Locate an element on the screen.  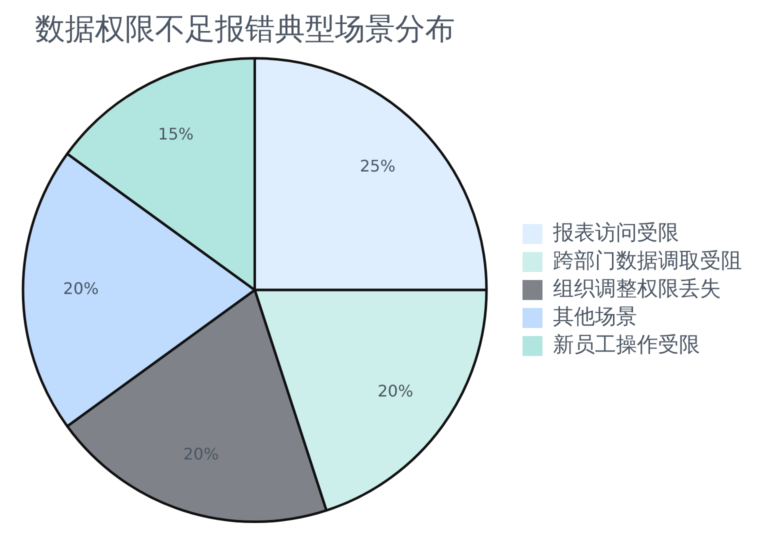
data-label: 25% is located at coordinates (378, 166).